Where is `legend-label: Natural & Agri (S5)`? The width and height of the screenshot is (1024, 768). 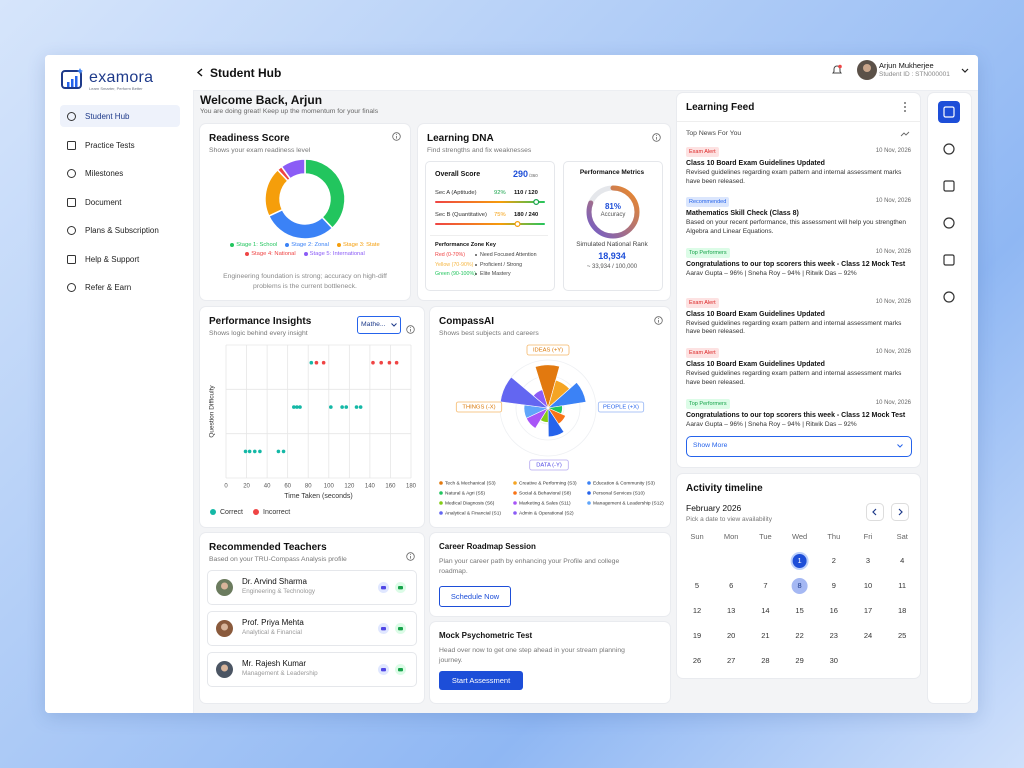 legend-label: Natural & Agri (S5) is located at coordinates (465, 493).